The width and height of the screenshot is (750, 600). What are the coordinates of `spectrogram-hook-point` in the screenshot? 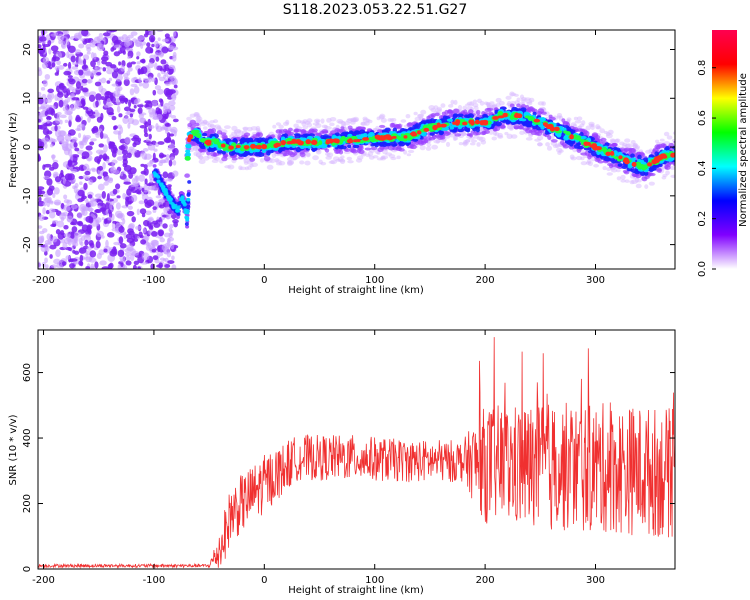 It's located at (187, 226).